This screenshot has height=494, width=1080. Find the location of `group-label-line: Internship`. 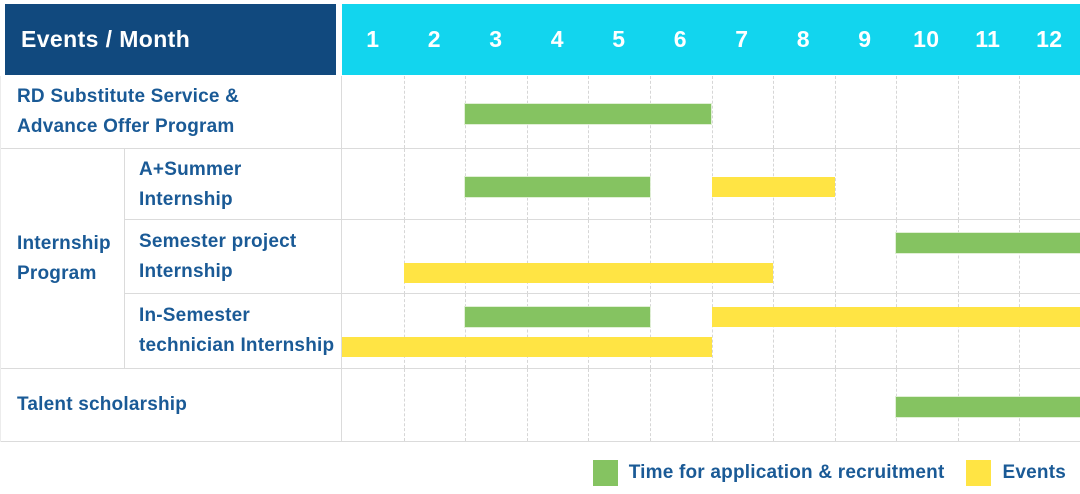

group-label-line: Internship is located at coordinates (64, 243).